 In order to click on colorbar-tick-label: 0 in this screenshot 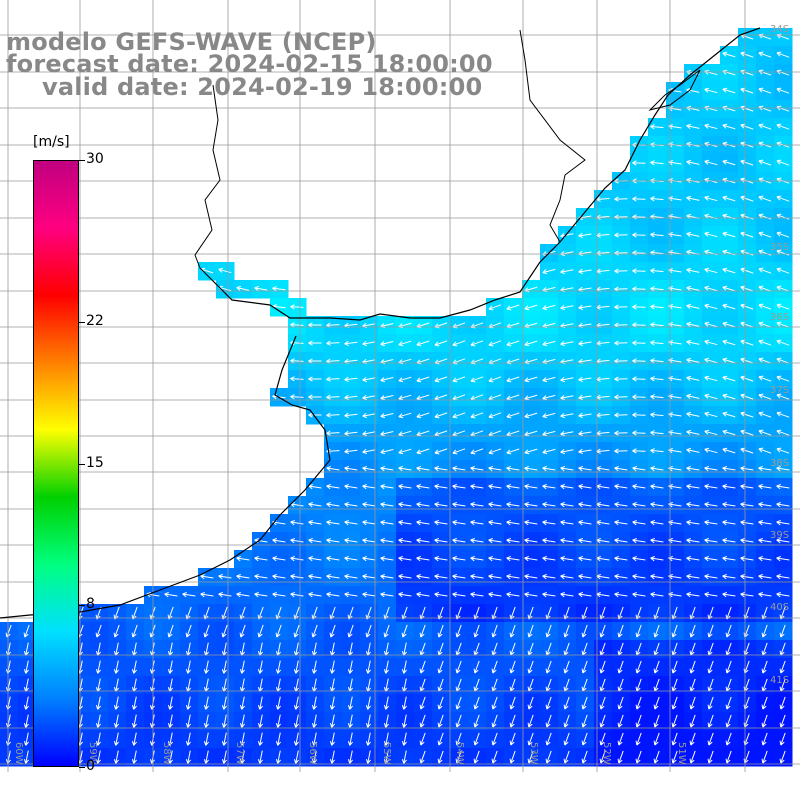, I will do `click(90, 766)`.